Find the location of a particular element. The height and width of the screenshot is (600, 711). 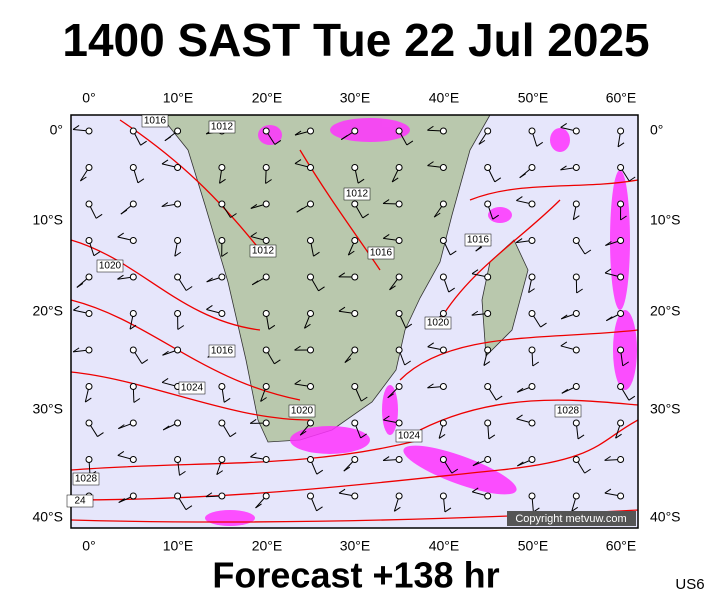

longitude-label: 40°E is located at coordinates (444, 546).